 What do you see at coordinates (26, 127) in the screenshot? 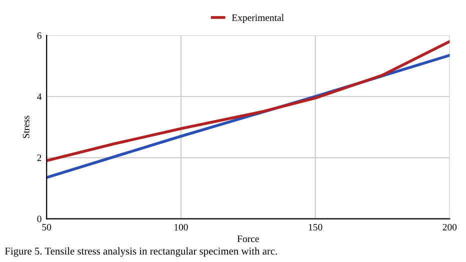
I see `y-axis-title: Stress` at bounding box center [26, 127].